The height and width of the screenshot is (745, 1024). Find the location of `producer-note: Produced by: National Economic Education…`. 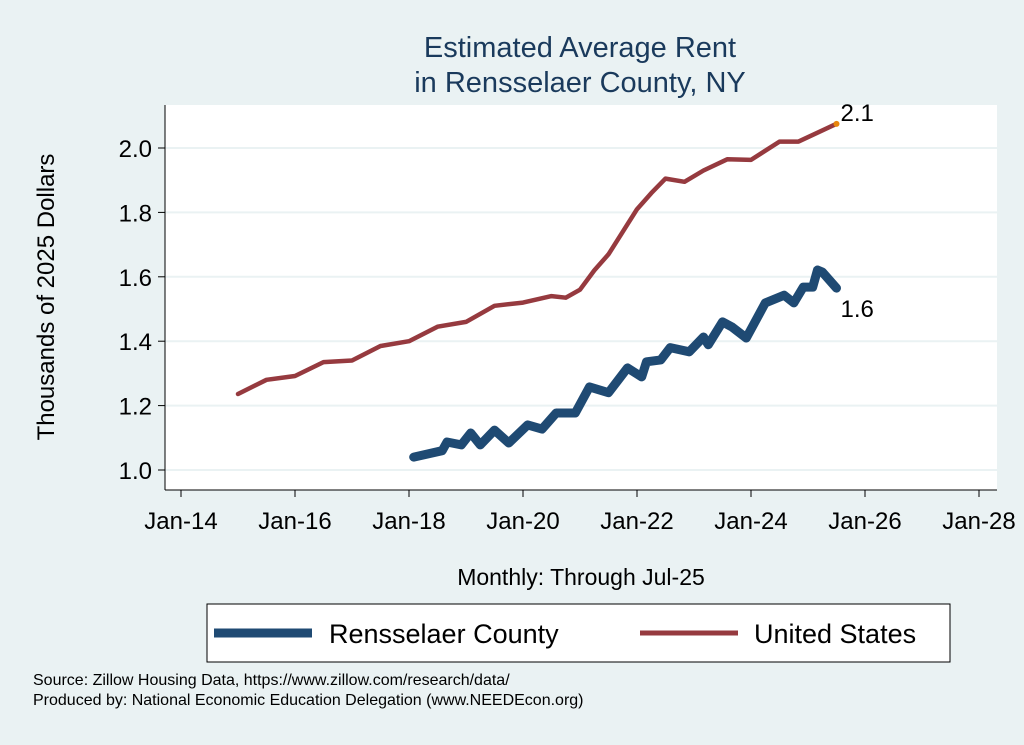

producer-note: Produced by: National Economic Education… is located at coordinates (308, 700).